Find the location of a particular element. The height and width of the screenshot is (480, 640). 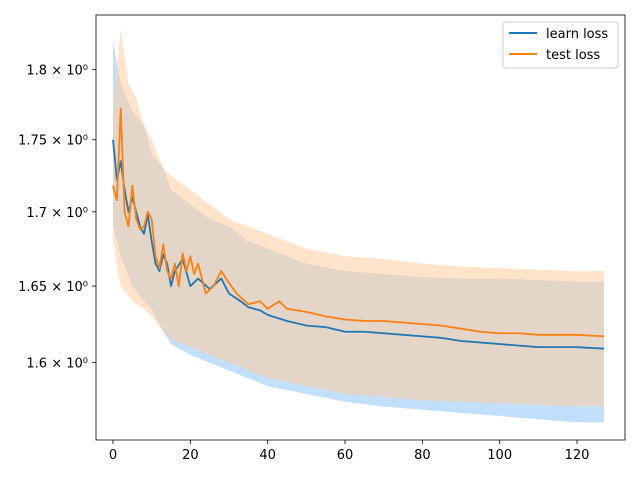

x-tick-label: 120 is located at coordinates (577, 455).